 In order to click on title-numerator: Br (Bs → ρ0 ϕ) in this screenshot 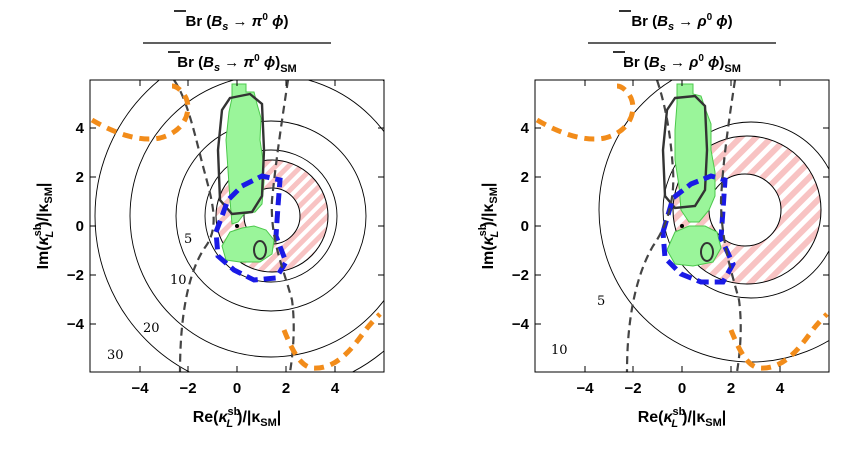, I will do `click(681, 22)`.